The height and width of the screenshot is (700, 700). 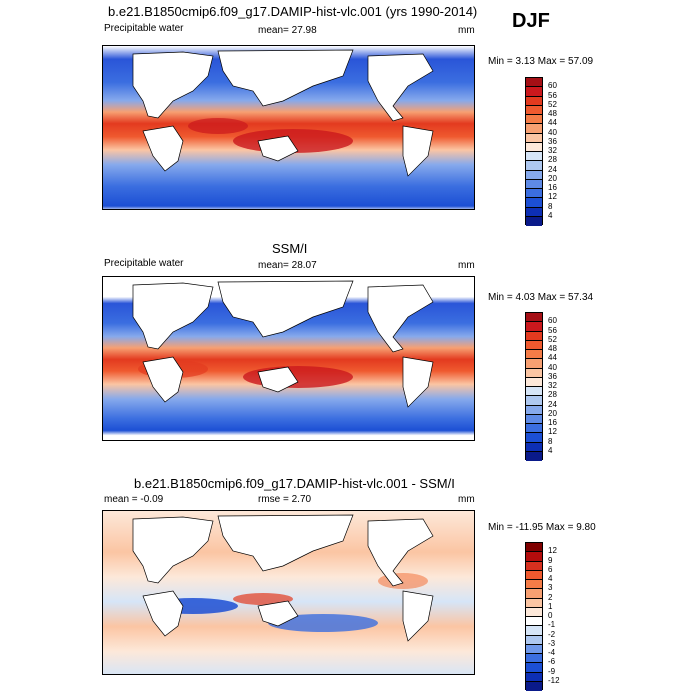 What do you see at coordinates (134, 499) in the screenshot?
I see `left-label: mean = -0.09` at bounding box center [134, 499].